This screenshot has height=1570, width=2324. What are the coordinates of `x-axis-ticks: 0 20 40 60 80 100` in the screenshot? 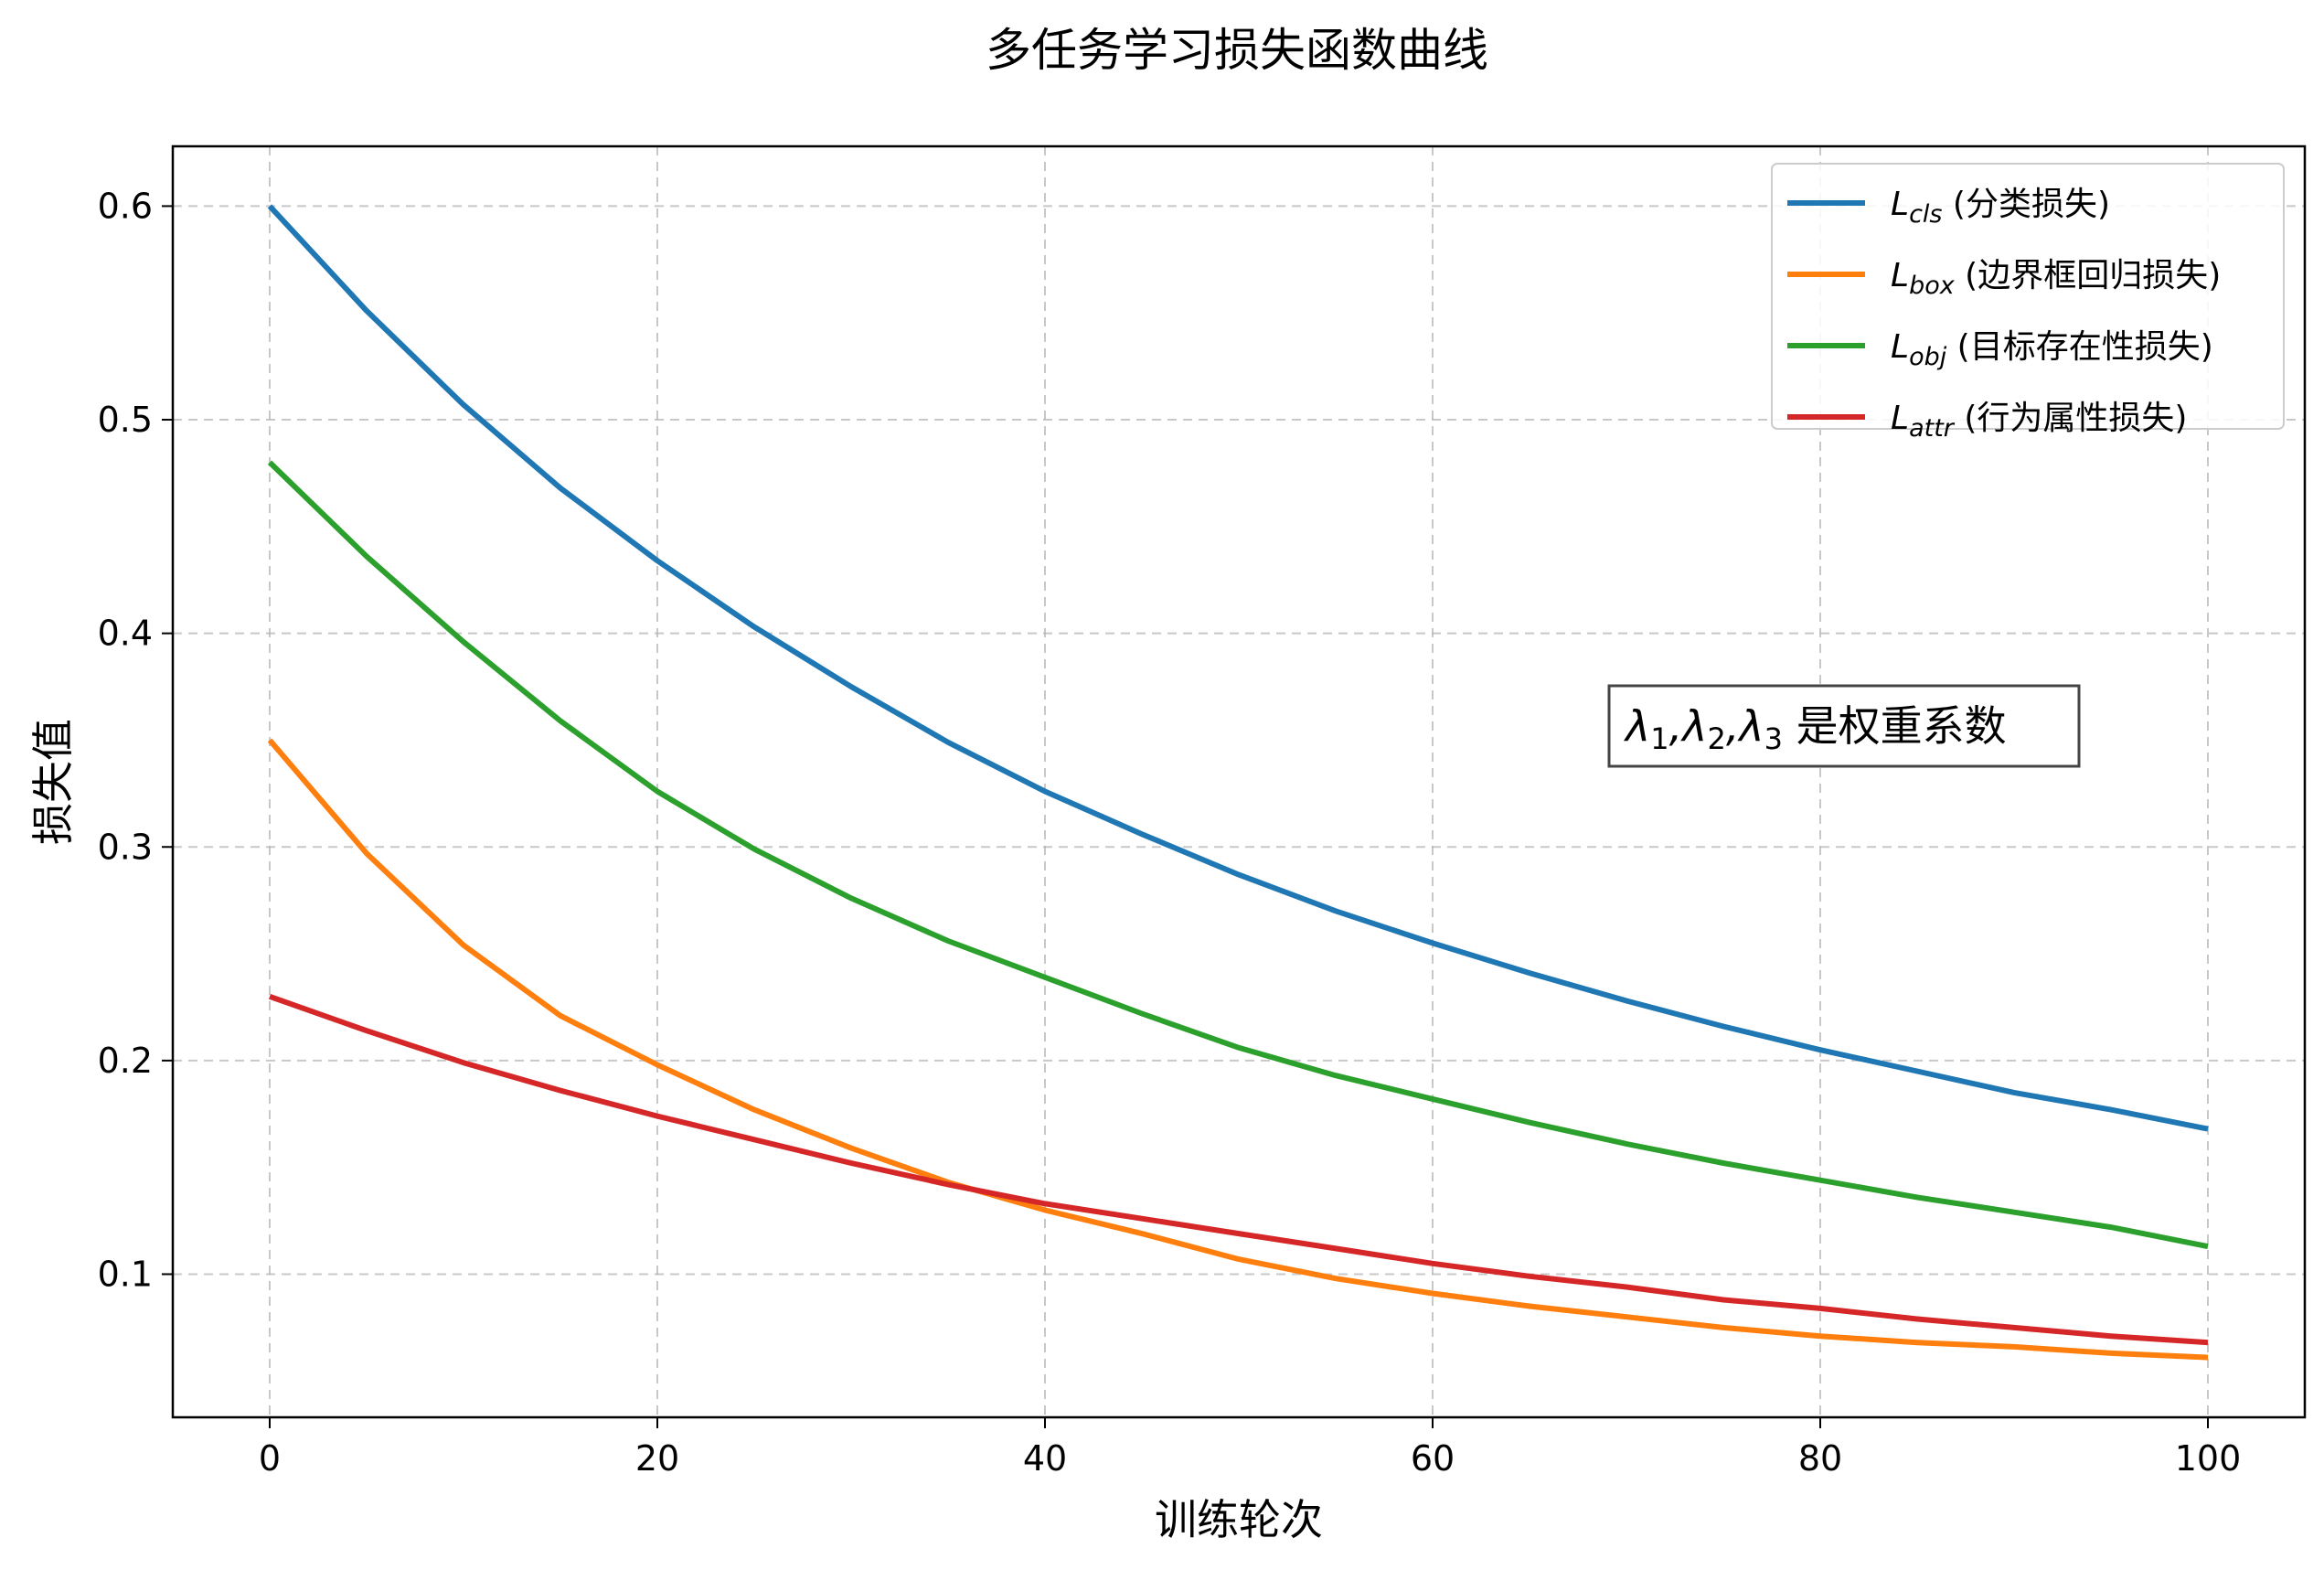 It's located at (1250, 1448).